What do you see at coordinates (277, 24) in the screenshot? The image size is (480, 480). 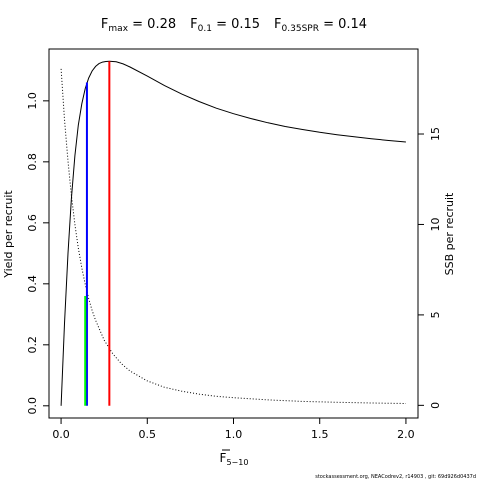 I see `title-fspr-main: F` at bounding box center [277, 24].